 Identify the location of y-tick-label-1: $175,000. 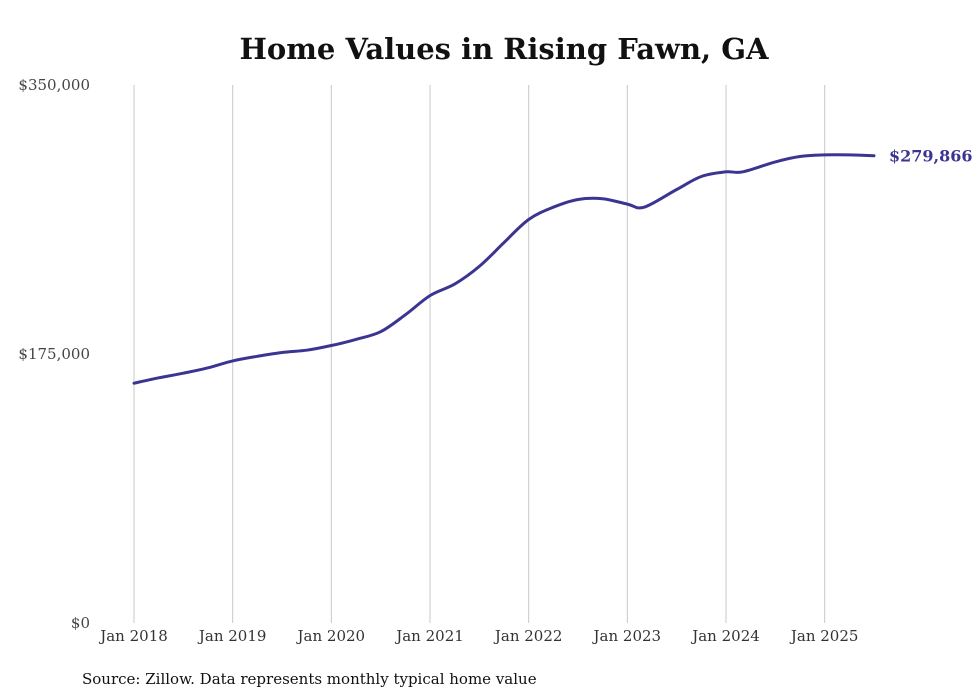
(54, 354).